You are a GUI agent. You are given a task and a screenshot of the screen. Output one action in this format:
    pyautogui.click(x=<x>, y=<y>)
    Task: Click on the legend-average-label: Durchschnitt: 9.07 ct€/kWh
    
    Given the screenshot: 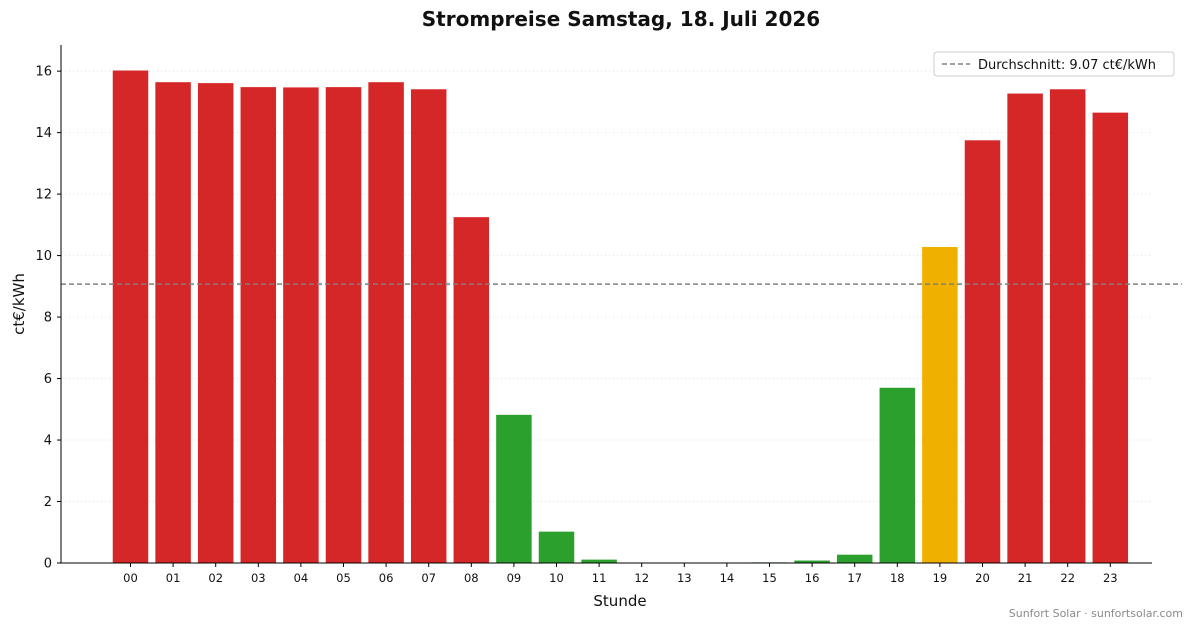 What is the action you would take?
    pyautogui.click(x=1067, y=65)
    